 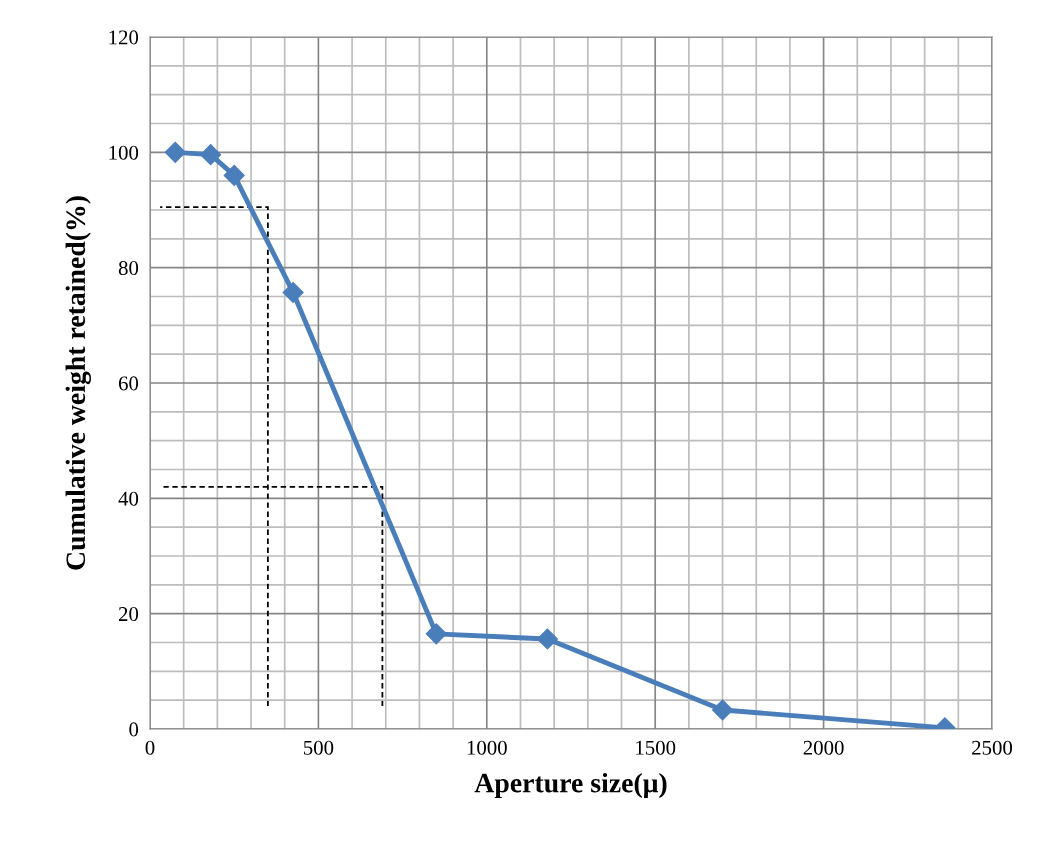 I want to click on x-tick-label: 1500, so click(x=656, y=747).